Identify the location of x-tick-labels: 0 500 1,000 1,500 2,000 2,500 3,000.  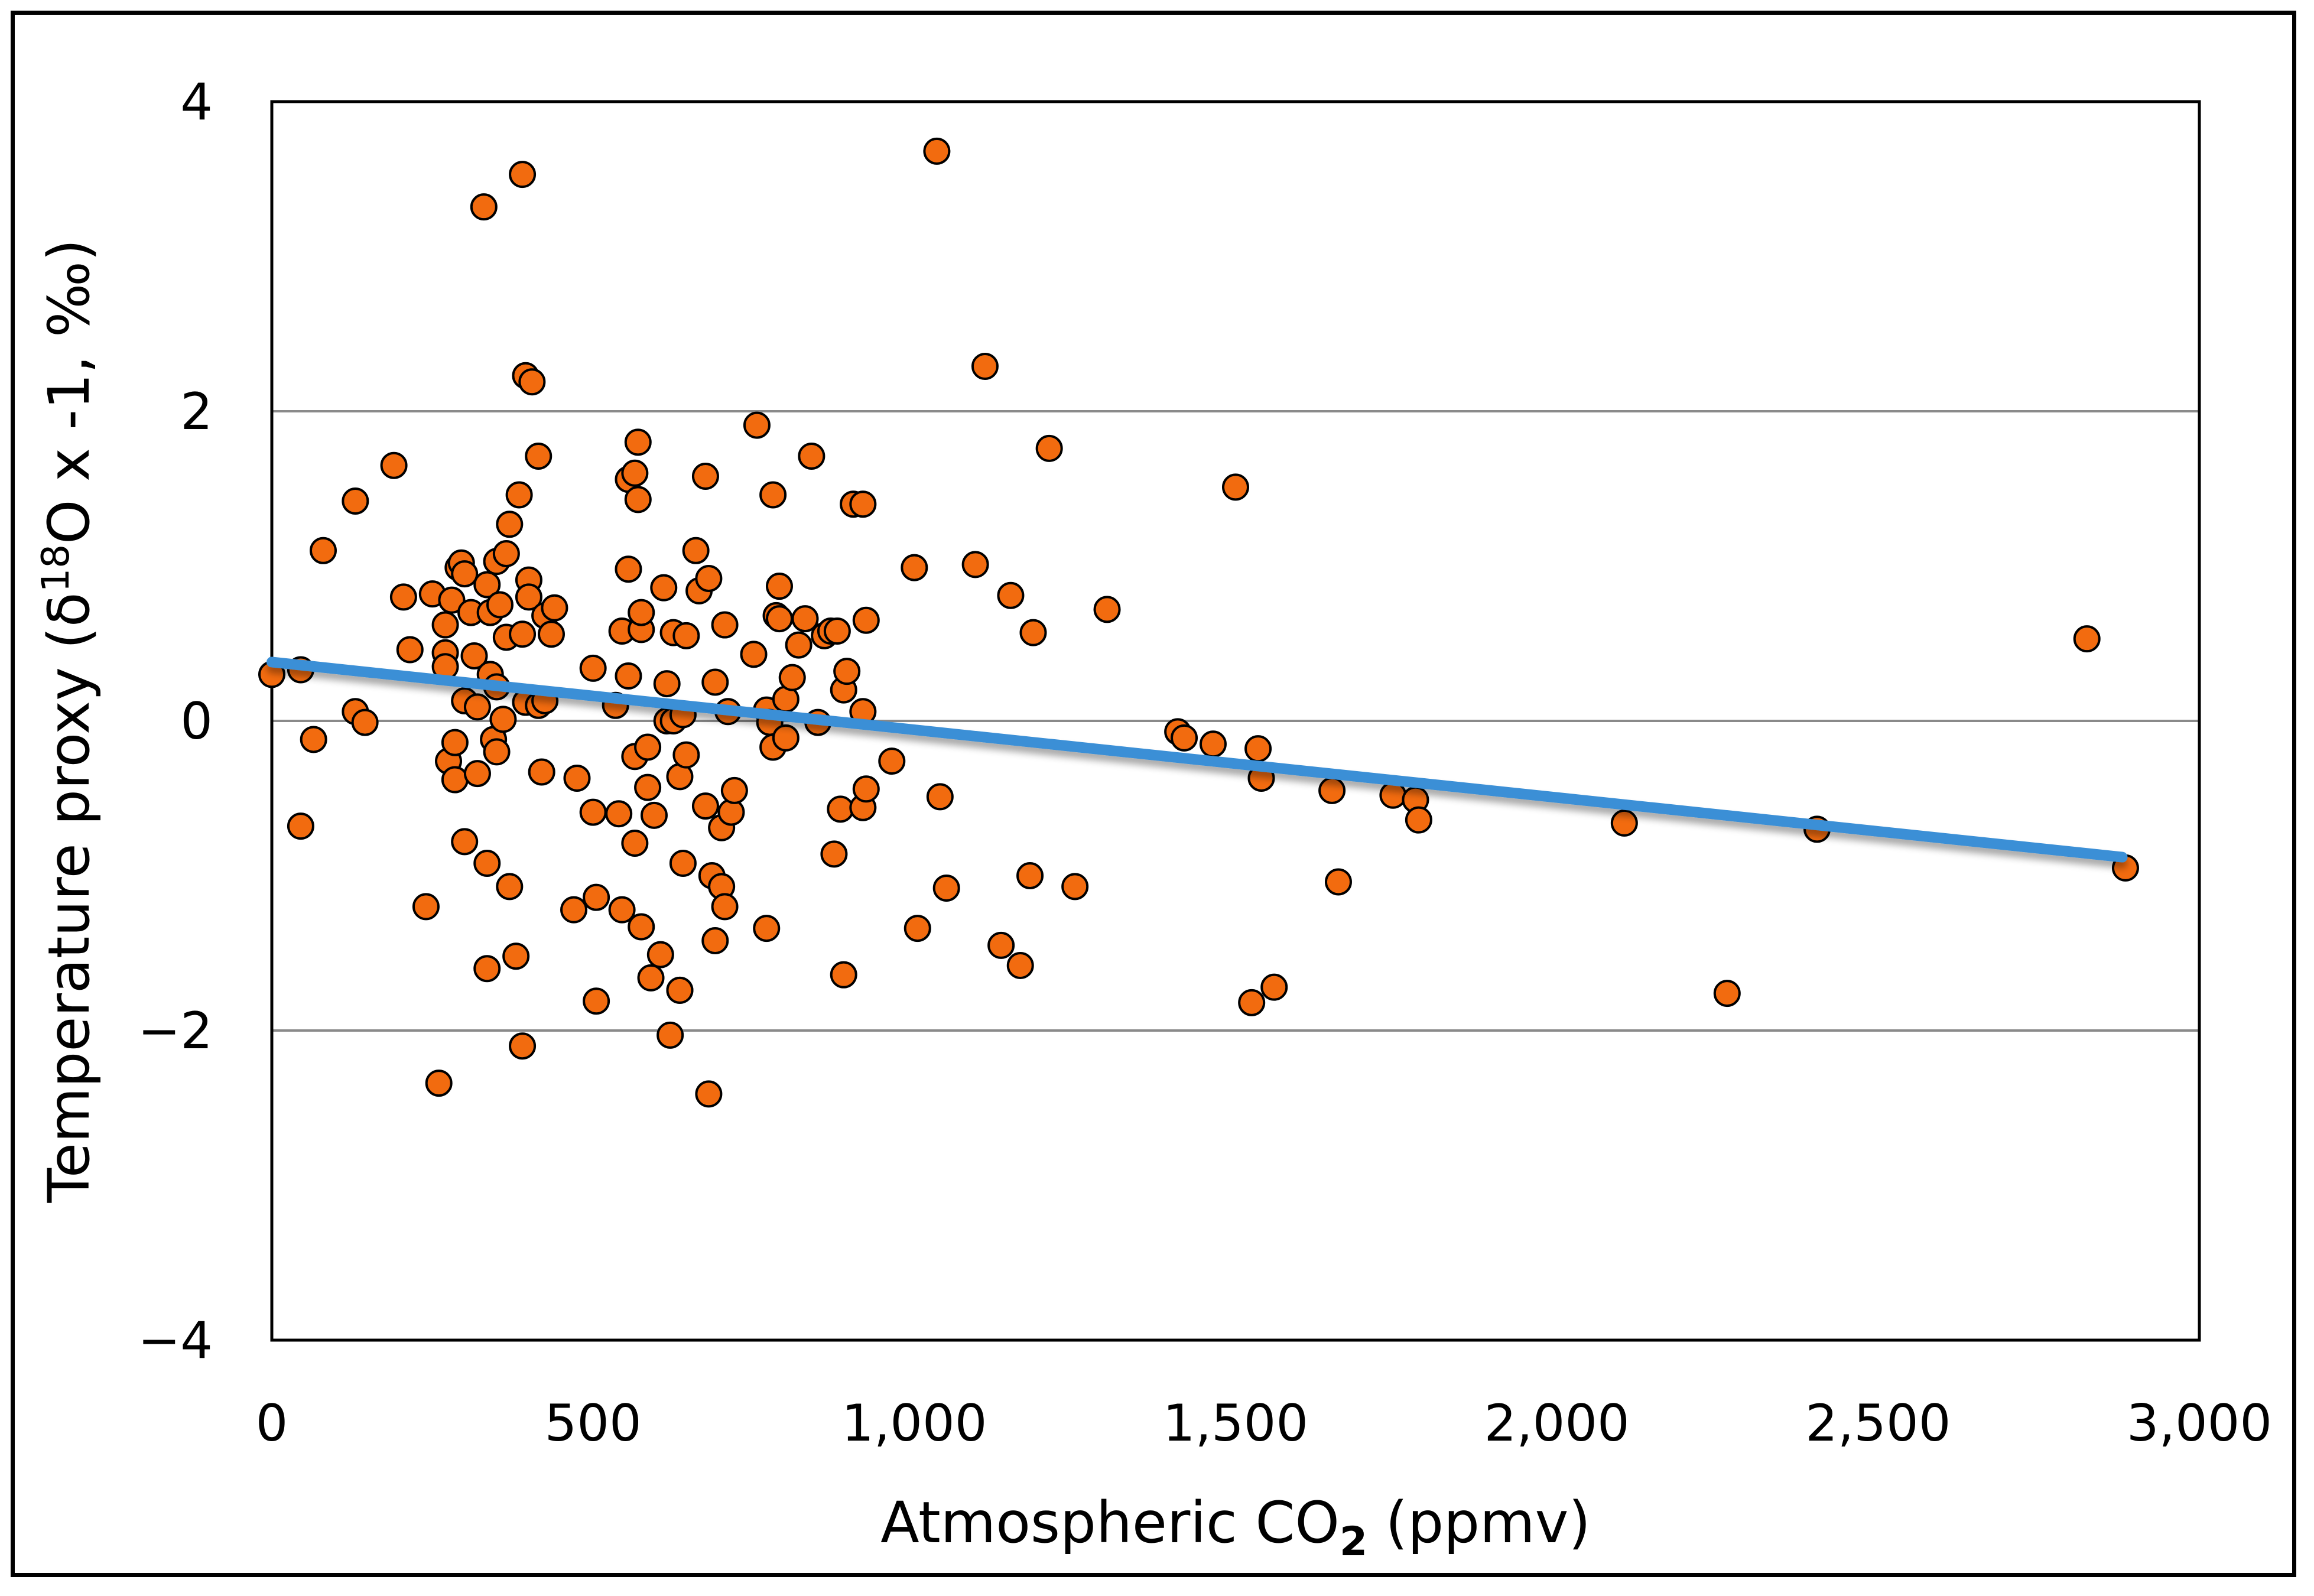
(1264, 1423).